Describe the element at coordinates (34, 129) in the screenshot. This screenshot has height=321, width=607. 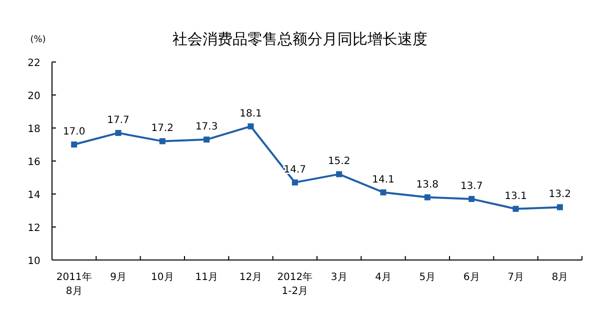
I see `y-tick-label: 18` at that location.